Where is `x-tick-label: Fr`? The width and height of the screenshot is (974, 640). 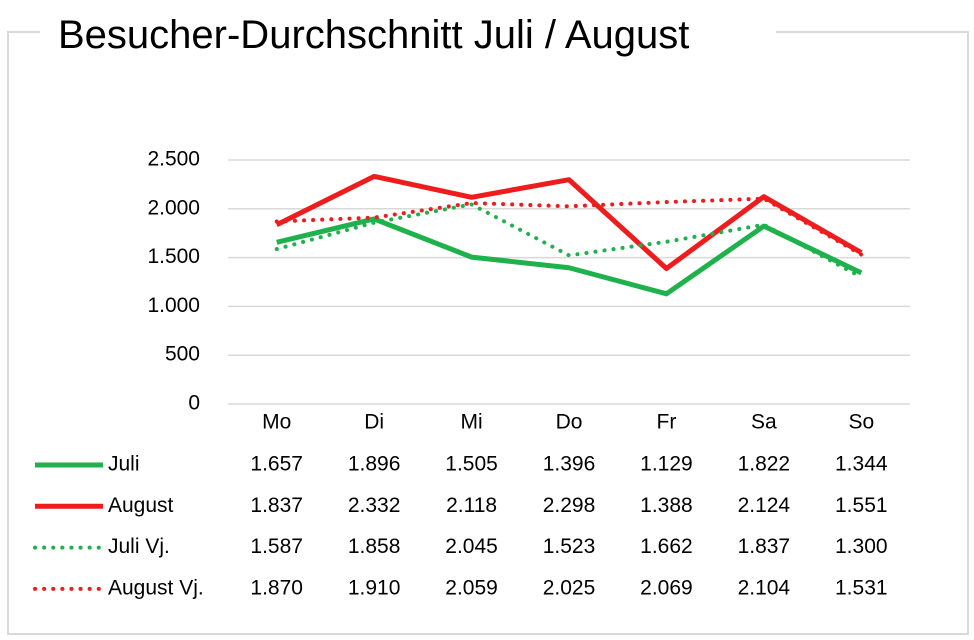 x-tick-label: Fr is located at coordinates (667, 422).